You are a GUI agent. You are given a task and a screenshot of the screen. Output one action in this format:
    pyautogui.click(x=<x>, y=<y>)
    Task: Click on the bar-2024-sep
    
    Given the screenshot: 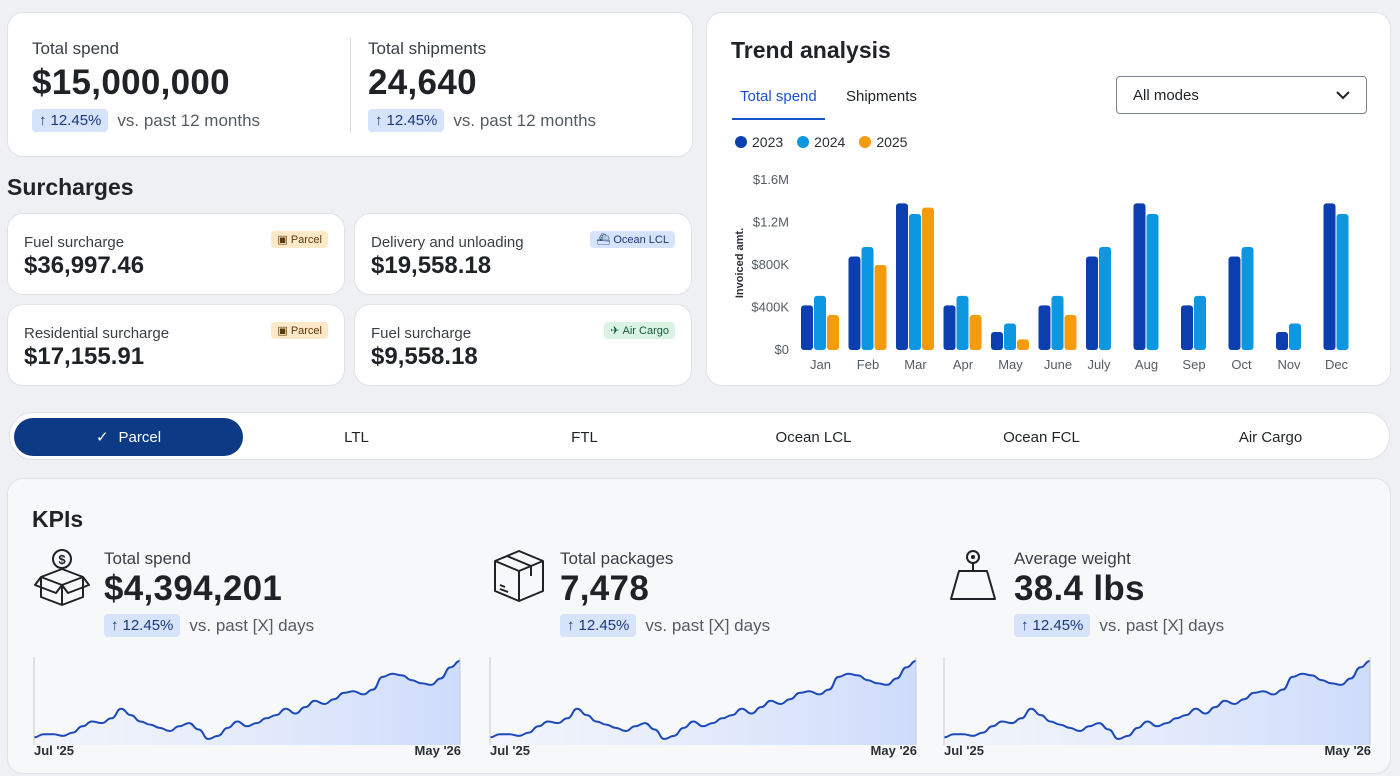 What is the action you would take?
    pyautogui.click(x=1200, y=322)
    